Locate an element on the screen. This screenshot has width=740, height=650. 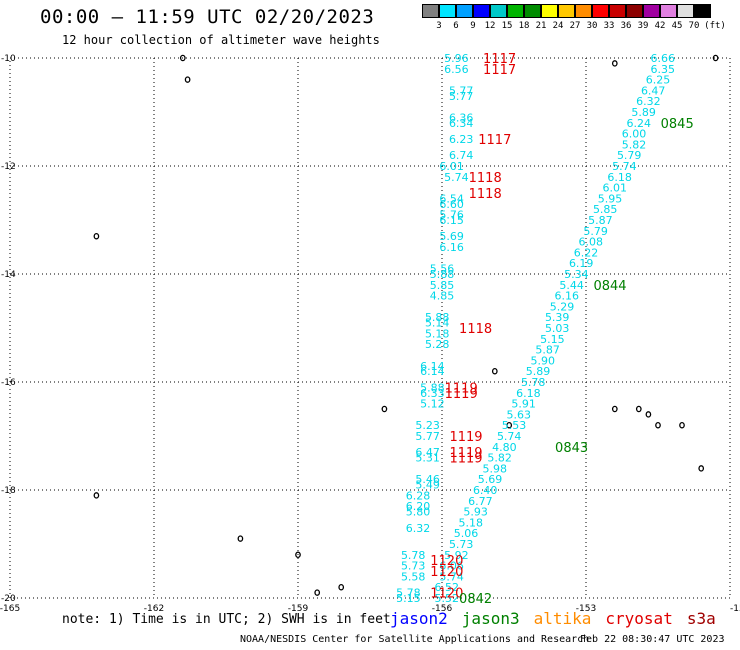
wave-height-value: 6.34 is located at coordinates (461, 123).